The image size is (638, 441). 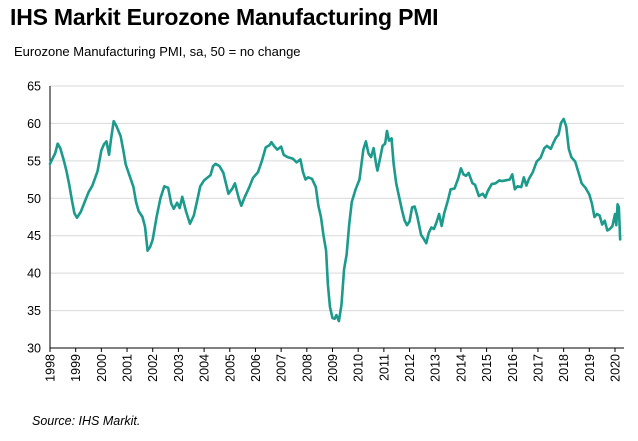 What do you see at coordinates (359, 368) in the screenshot?
I see `x-tick-label-2010: 2010` at bounding box center [359, 368].